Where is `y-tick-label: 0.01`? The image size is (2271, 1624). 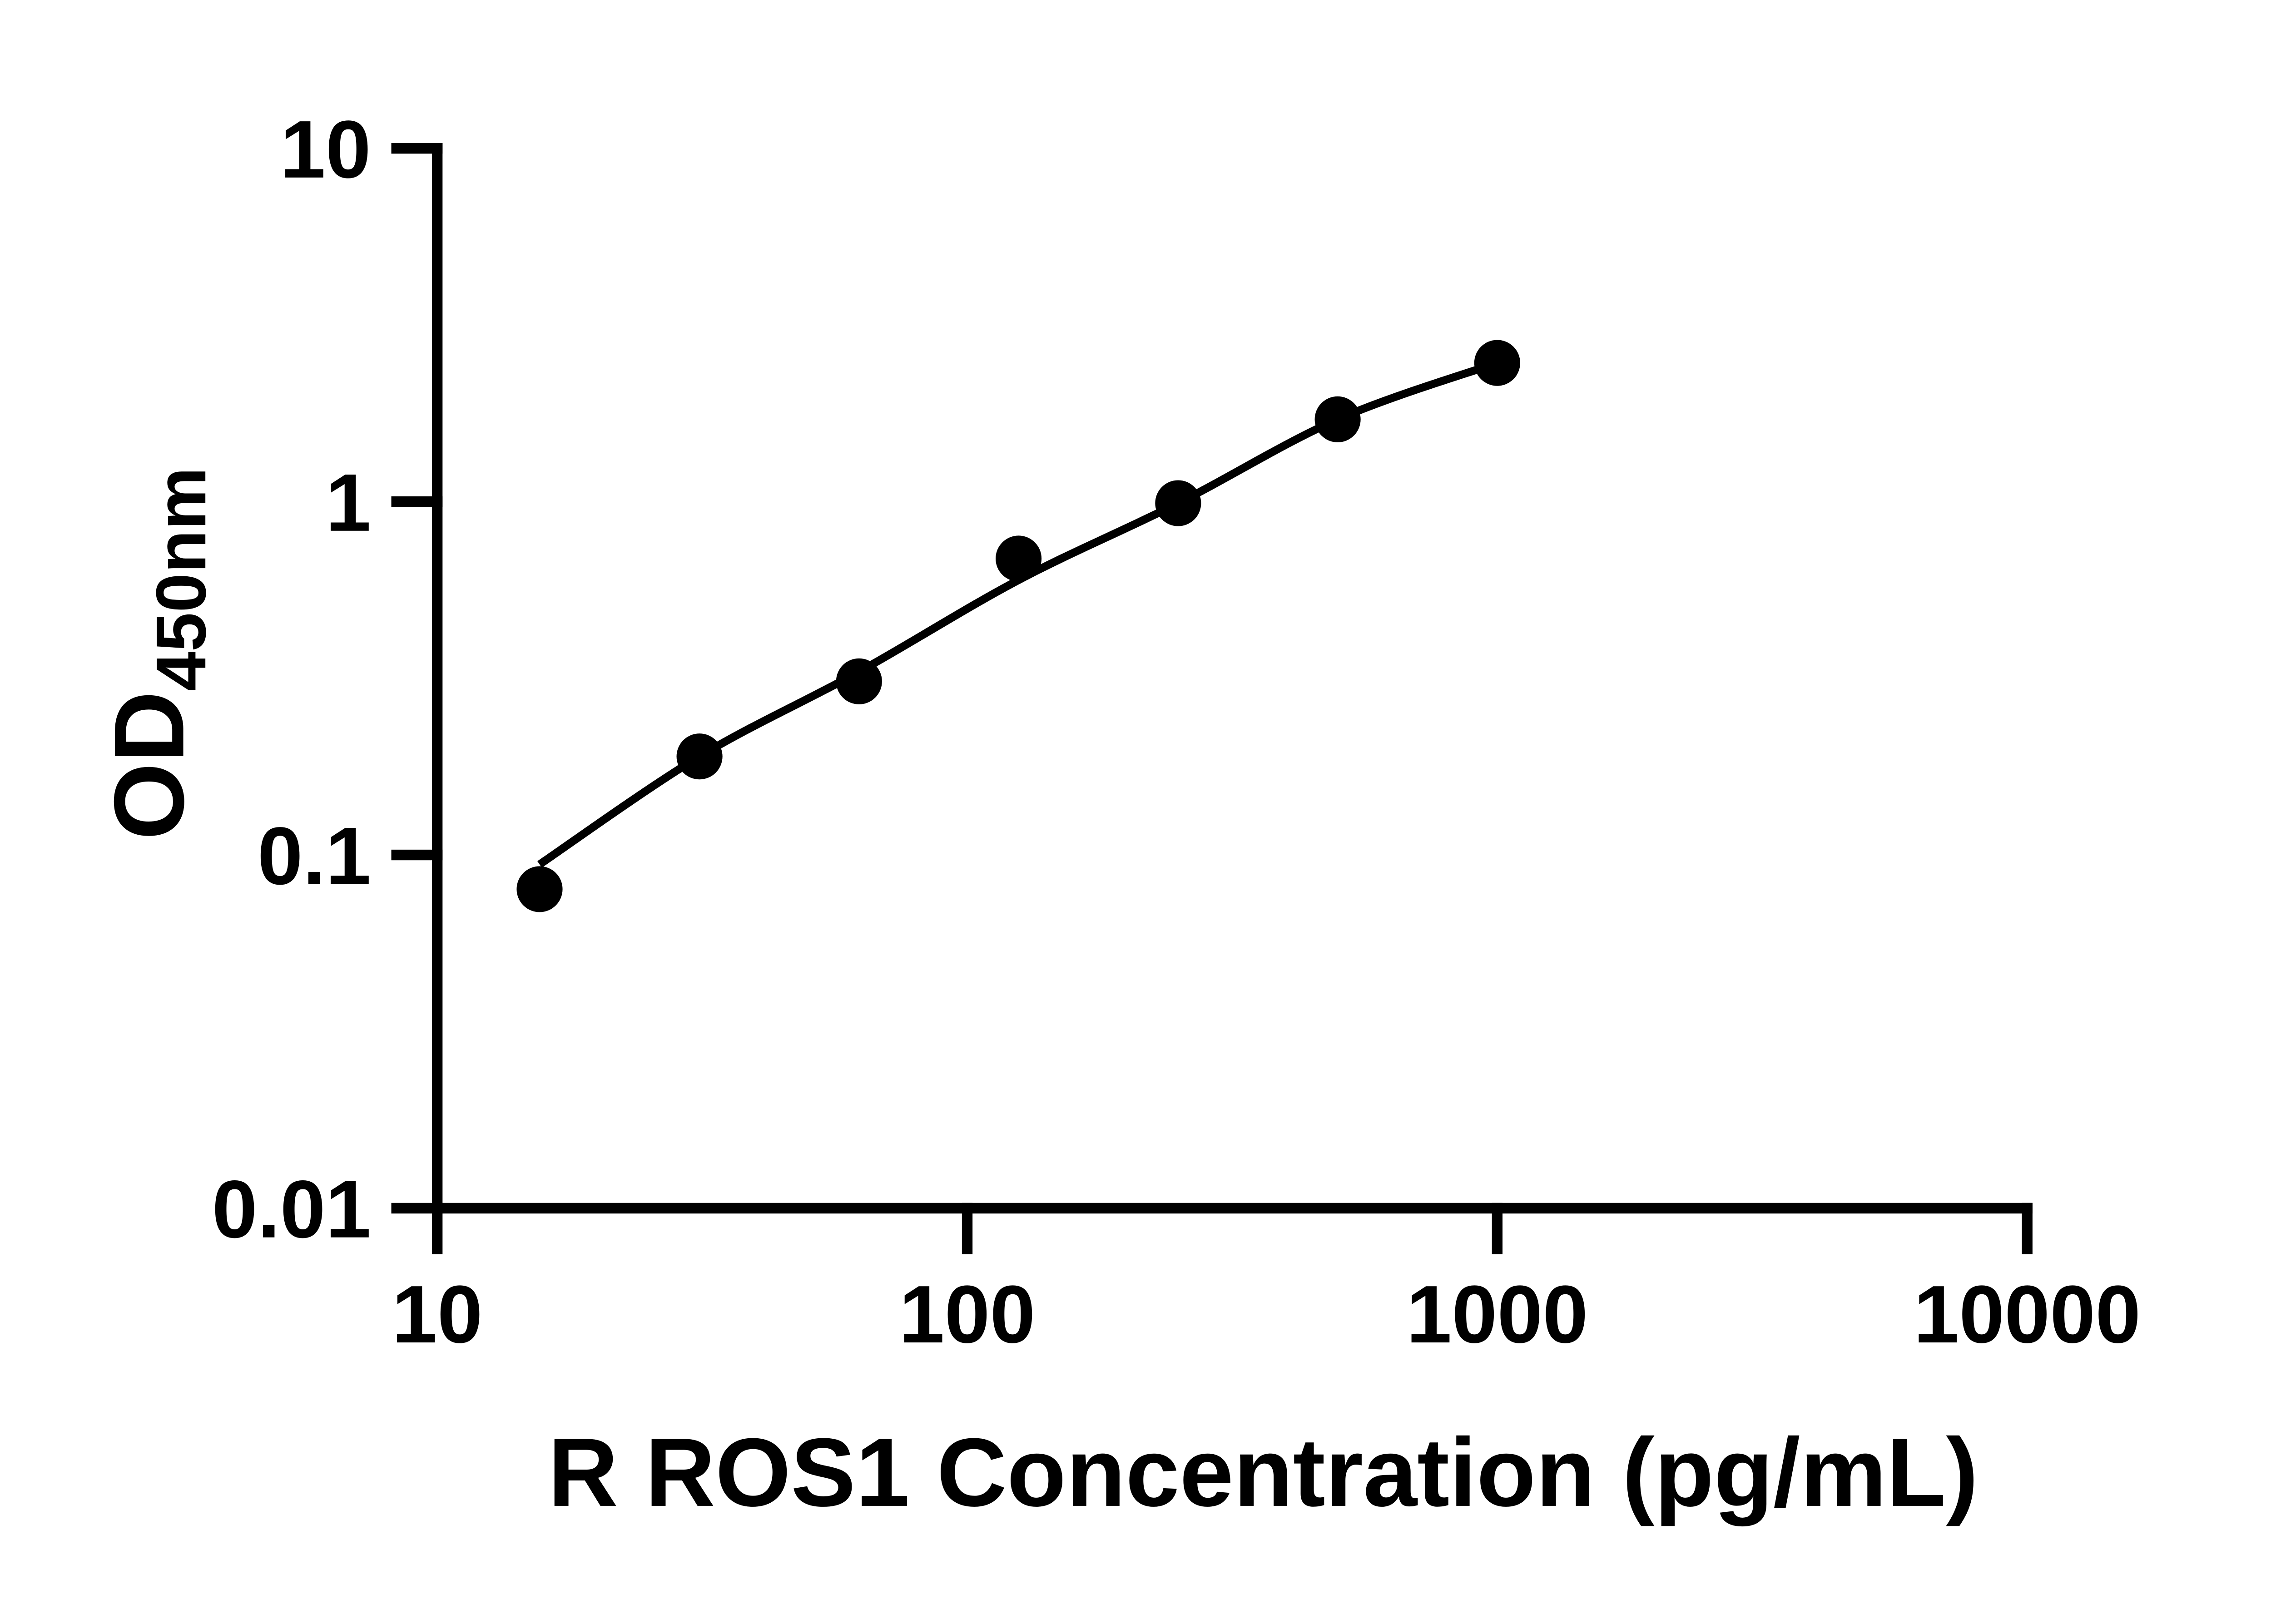 y-tick-label: 0.01 is located at coordinates (291, 1209).